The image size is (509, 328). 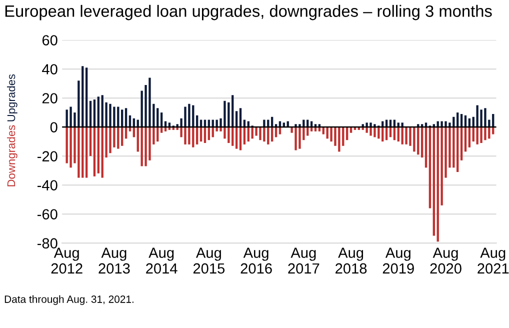 I want to click on x-tick-label: Aug 2013, so click(x=114, y=261).